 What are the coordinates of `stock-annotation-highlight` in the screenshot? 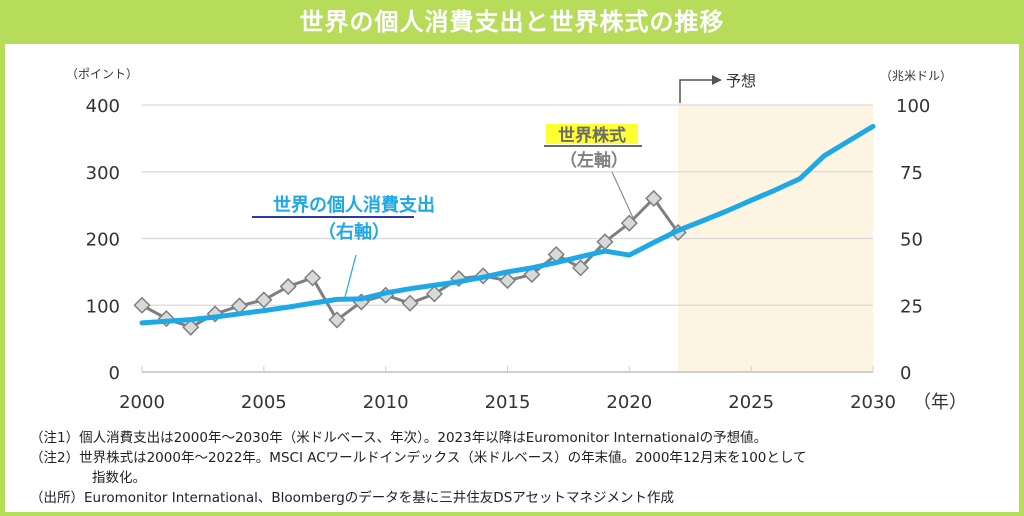 It's located at (592, 134).